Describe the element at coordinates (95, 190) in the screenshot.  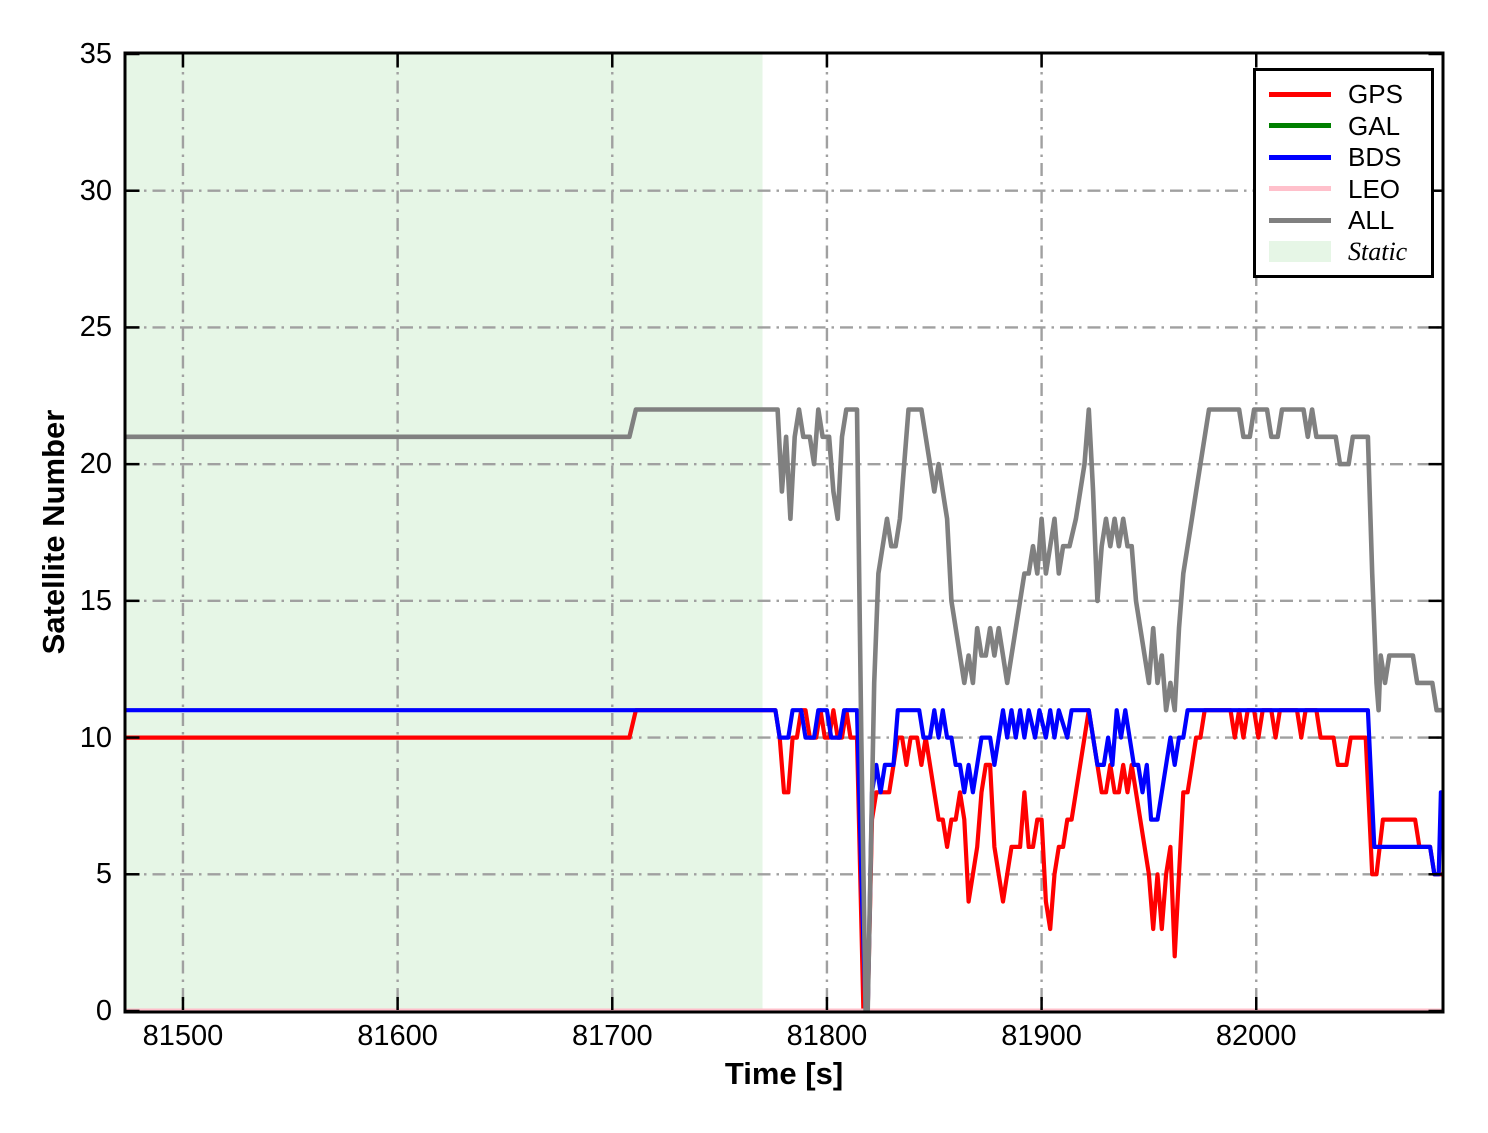
I see `y-tick-label: 30` at that location.